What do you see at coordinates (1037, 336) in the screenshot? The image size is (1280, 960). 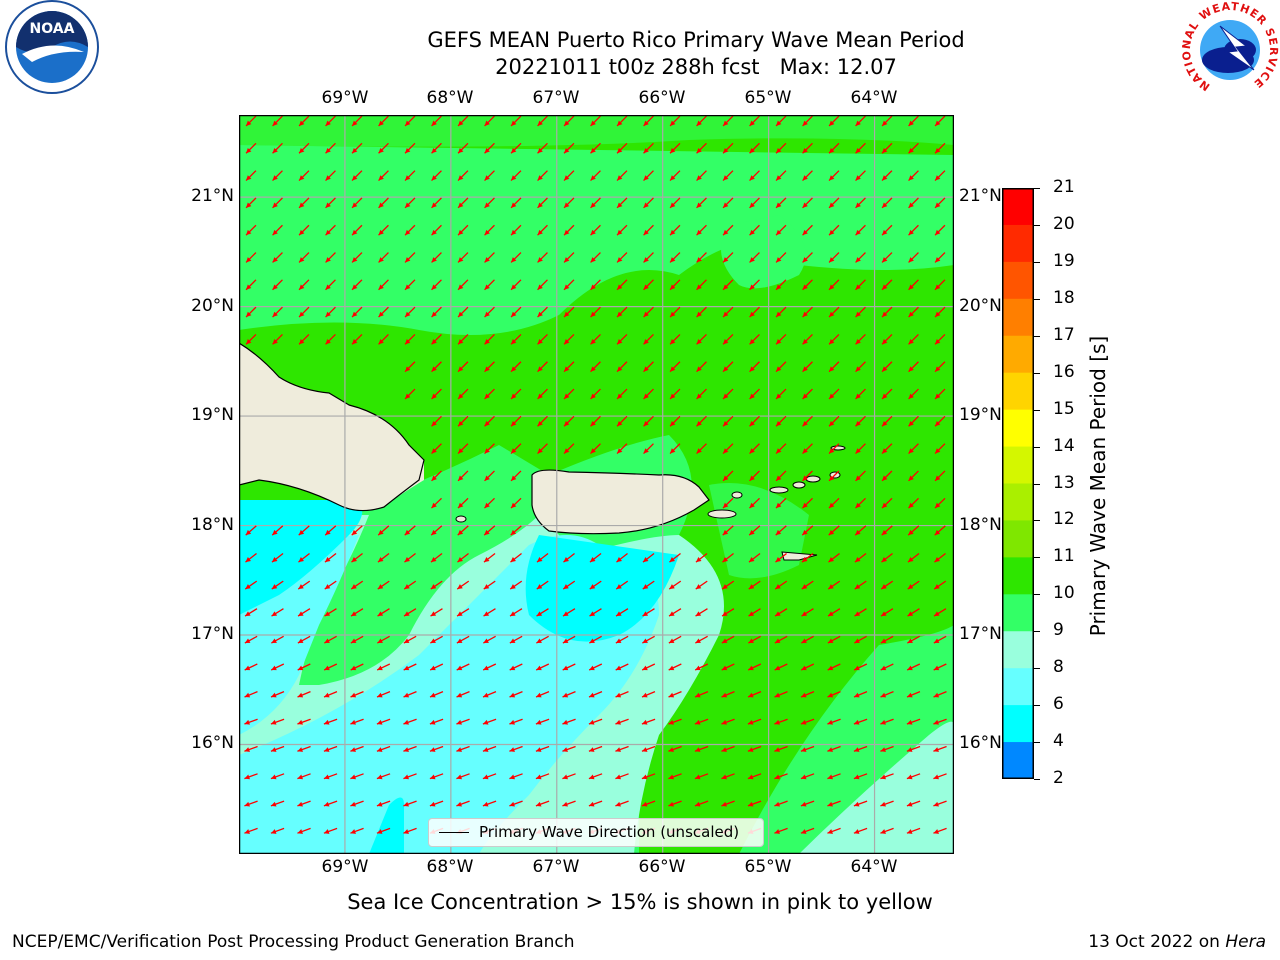 I see `colorbar-tick` at bounding box center [1037, 336].